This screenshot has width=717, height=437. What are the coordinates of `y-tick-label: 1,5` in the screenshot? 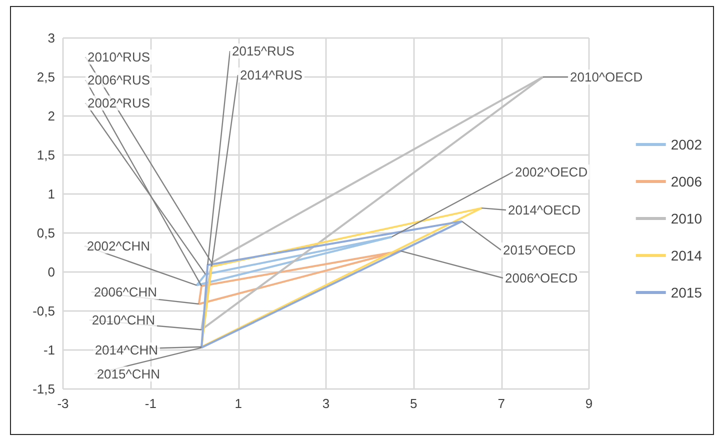 It's located at (45, 155).